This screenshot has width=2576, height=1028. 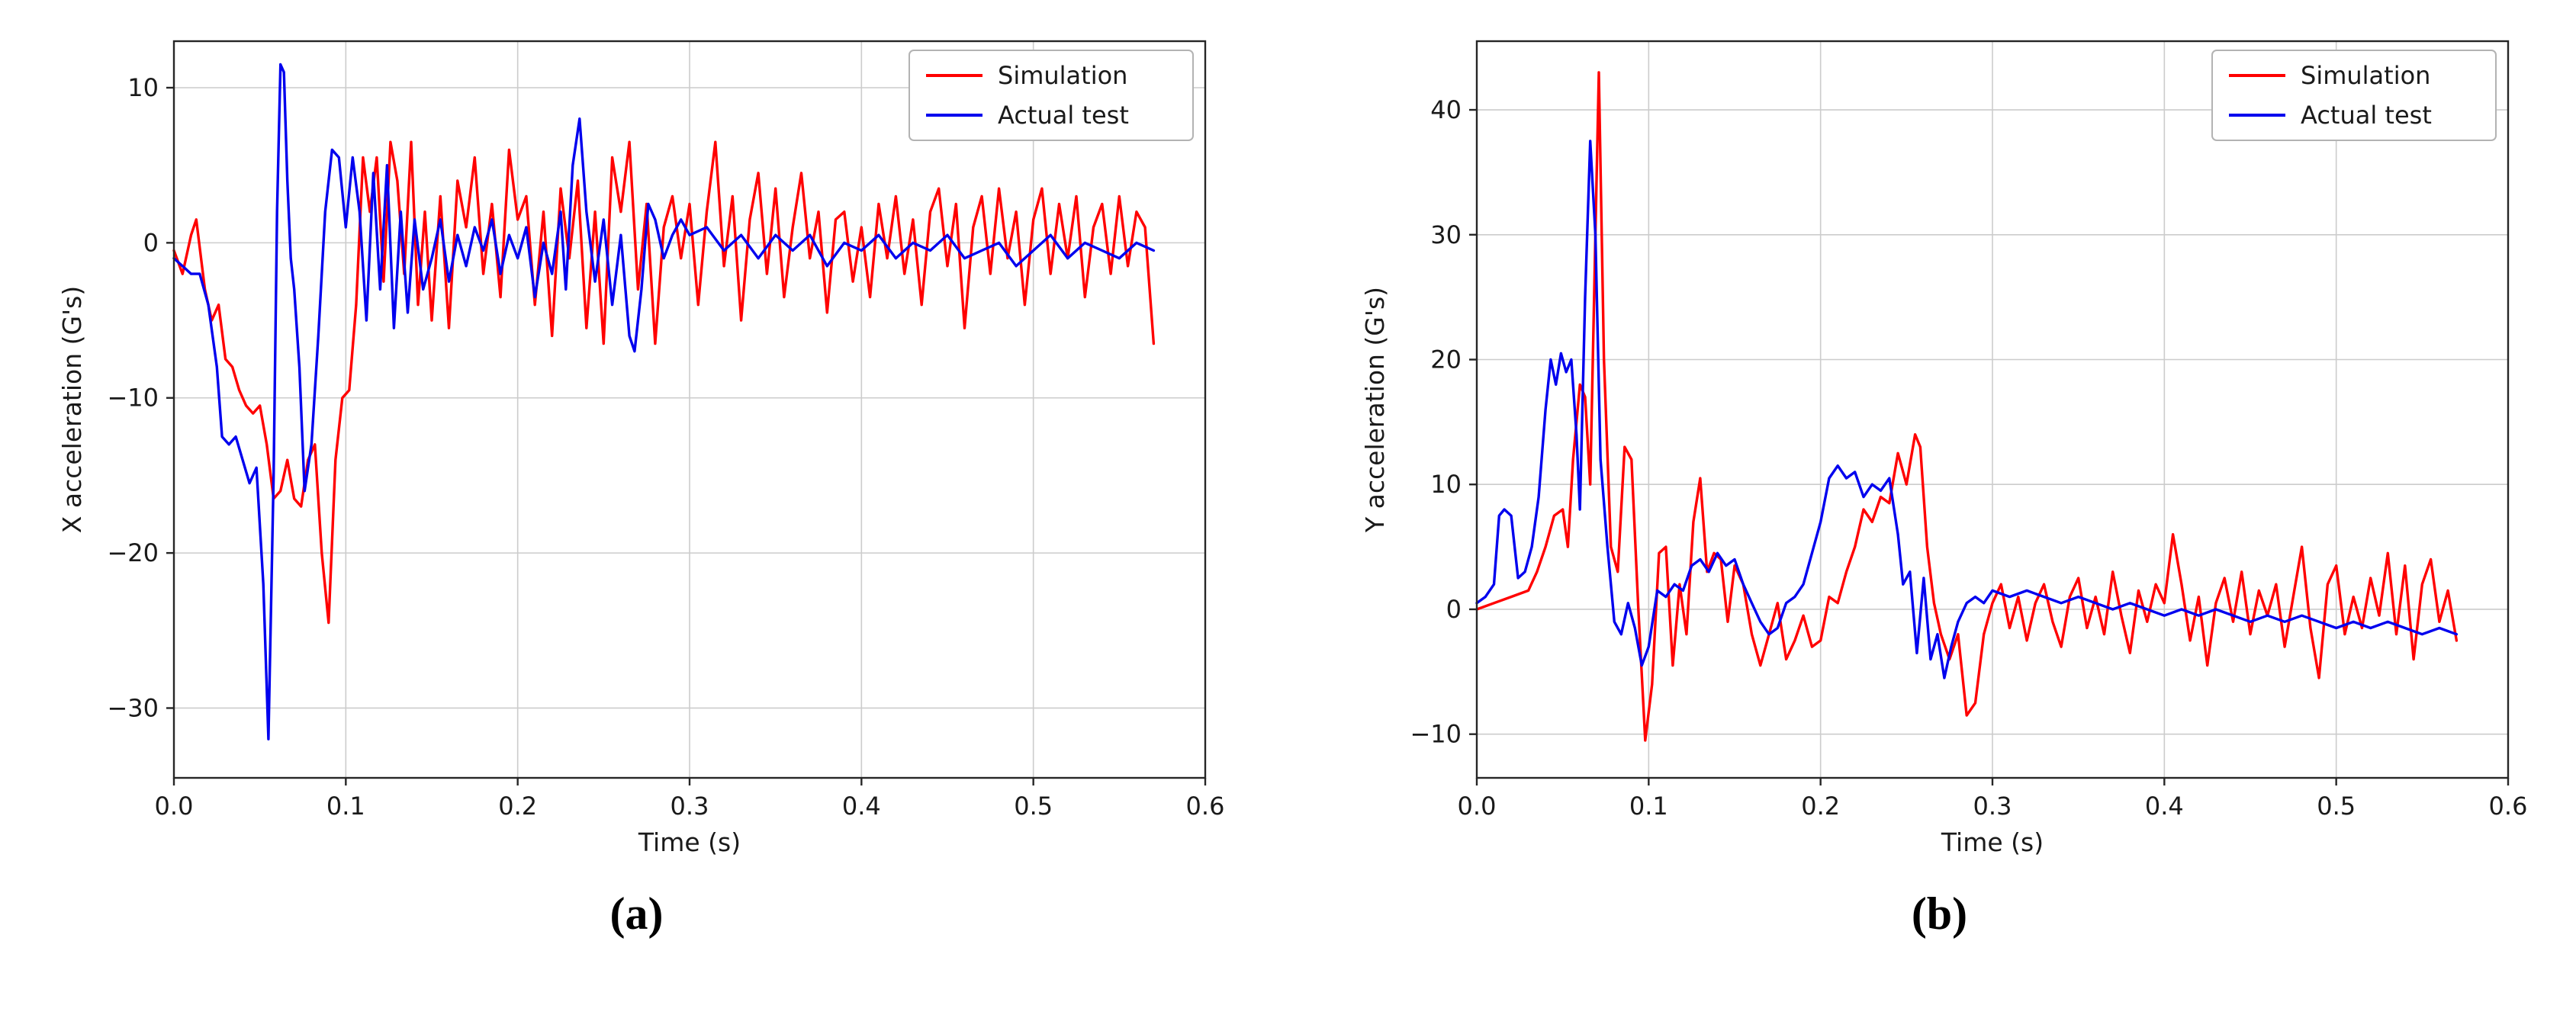 I want to click on svg-text: Y acceleration (G's), so click(x=1375, y=410).